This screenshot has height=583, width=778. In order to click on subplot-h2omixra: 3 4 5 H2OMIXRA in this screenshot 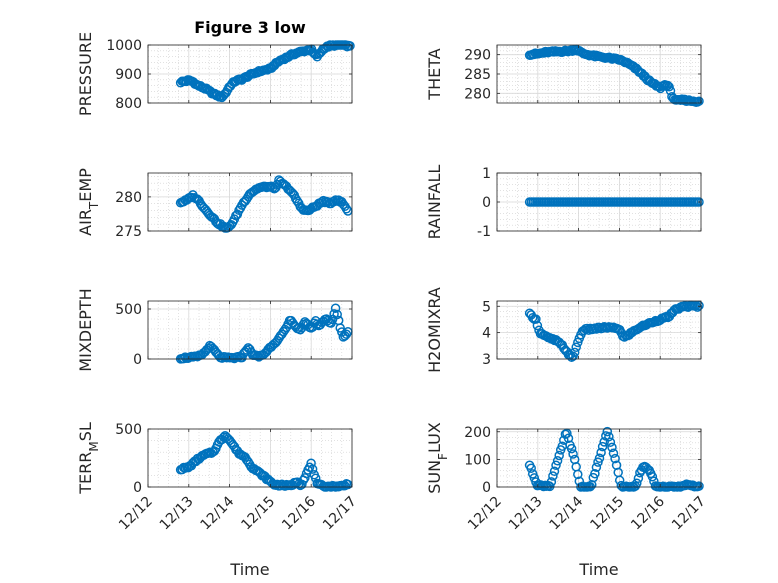, I will do `click(564, 330)`.